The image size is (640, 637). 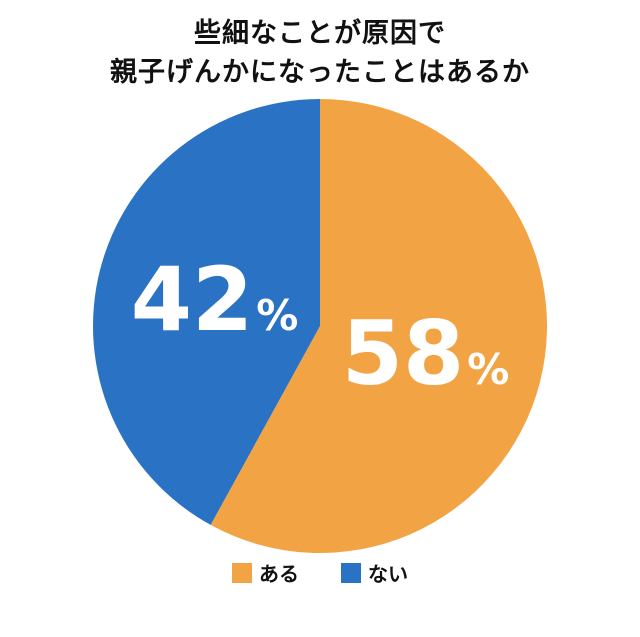 What do you see at coordinates (320, 73) in the screenshot?
I see `chart-title-line2: 親子げんかになったことはあるか` at bounding box center [320, 73].